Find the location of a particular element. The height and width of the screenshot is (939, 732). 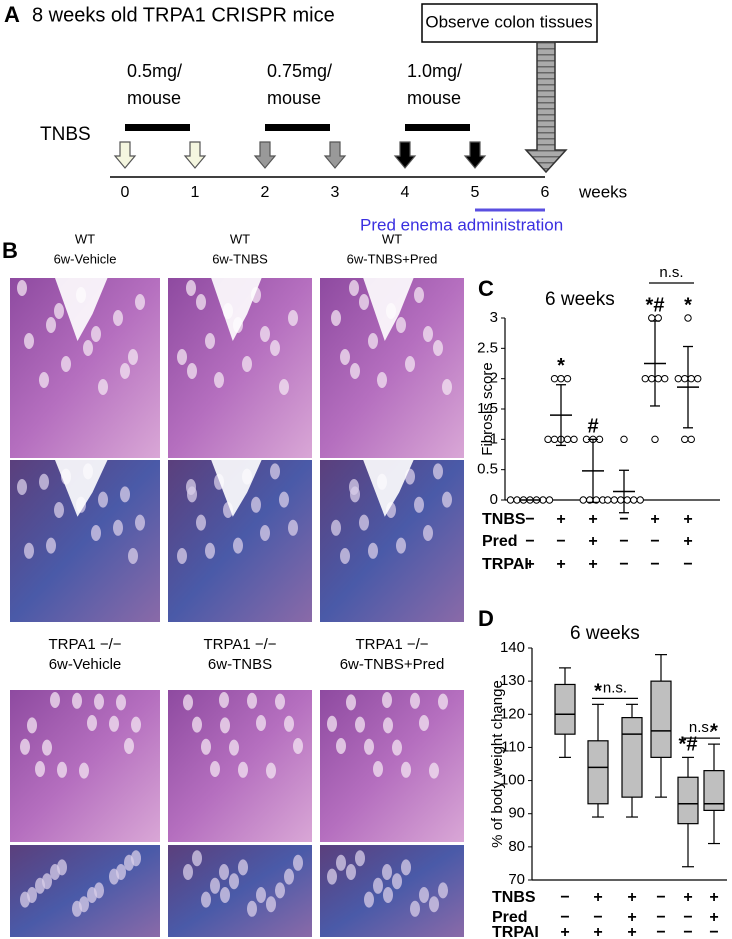

y-tick-label: 1 is located at coordinates (494, 438).